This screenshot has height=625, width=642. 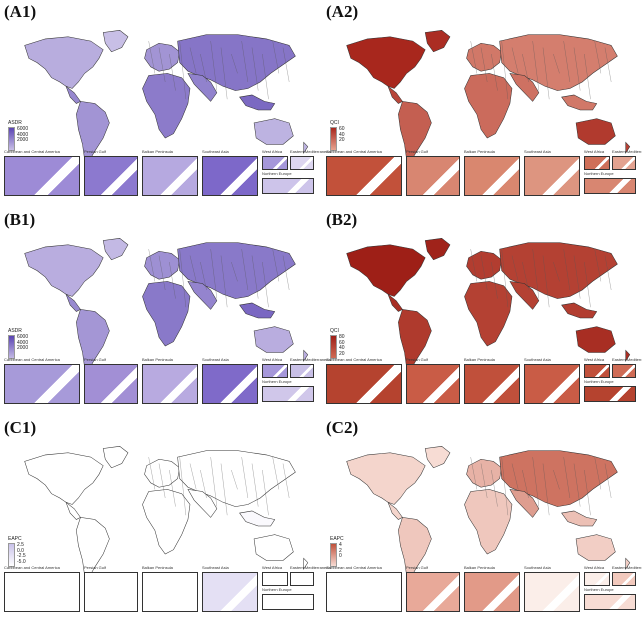 I want to click on legend-tick-label: 20, so click(x=342, y=140).